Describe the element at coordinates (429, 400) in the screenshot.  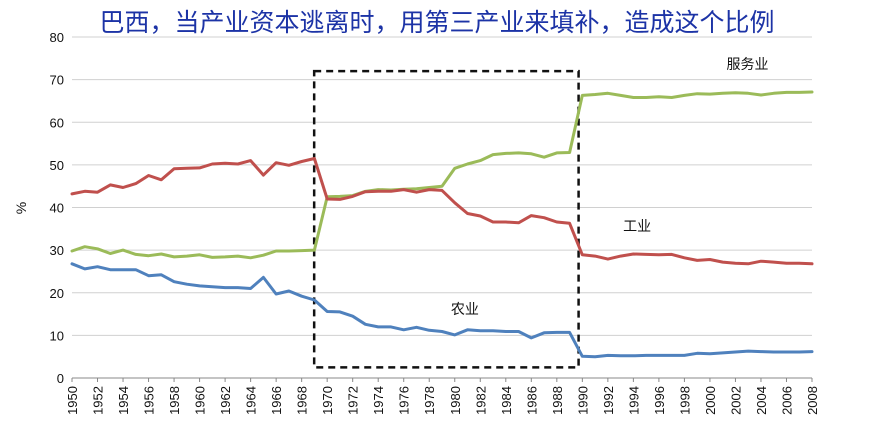
I see `x-tick-label: 1978` at that location.